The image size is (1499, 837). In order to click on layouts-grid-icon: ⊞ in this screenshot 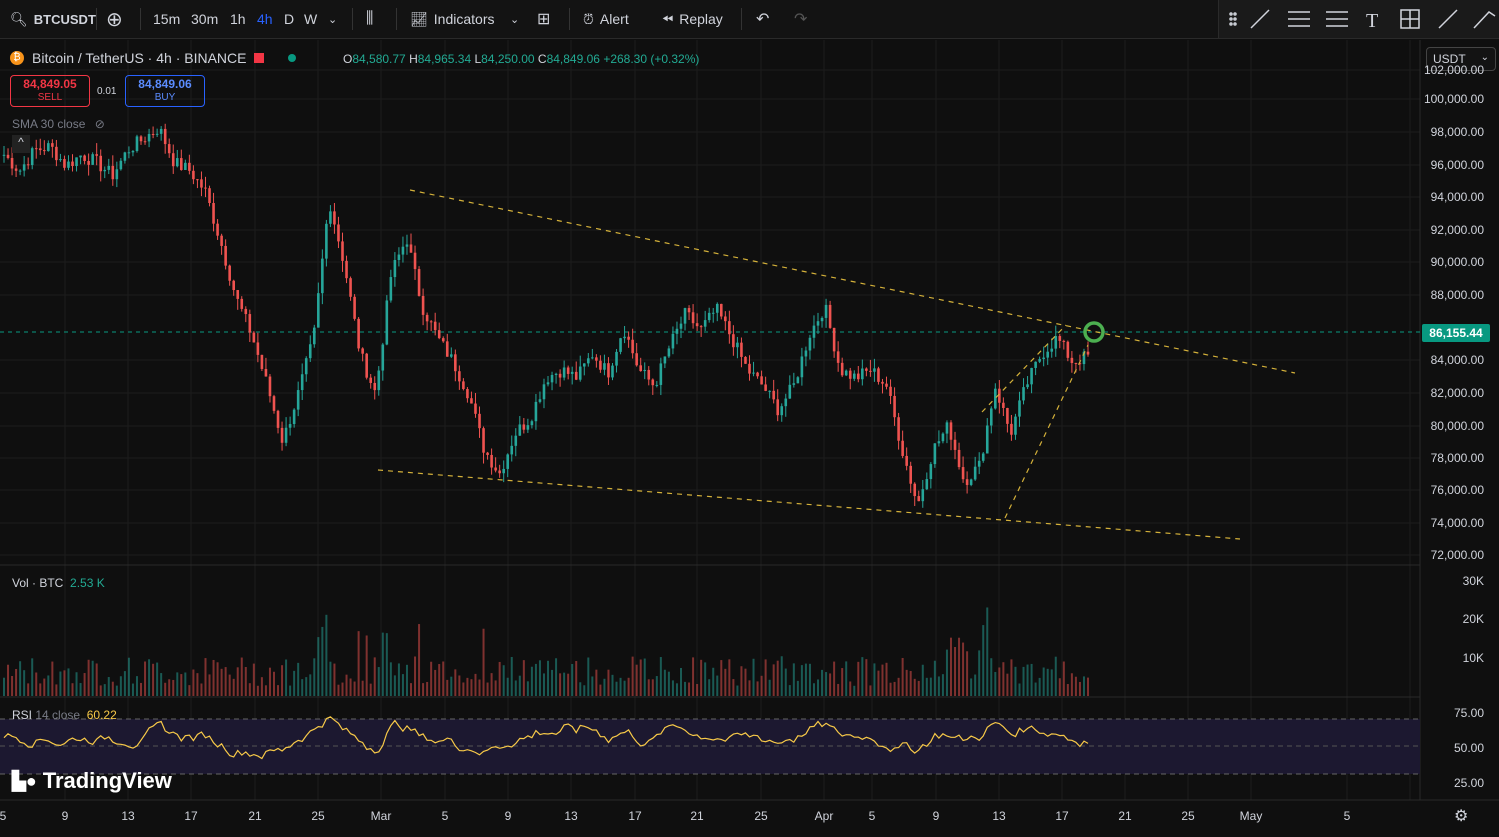, I will do `click(544, 19)`.